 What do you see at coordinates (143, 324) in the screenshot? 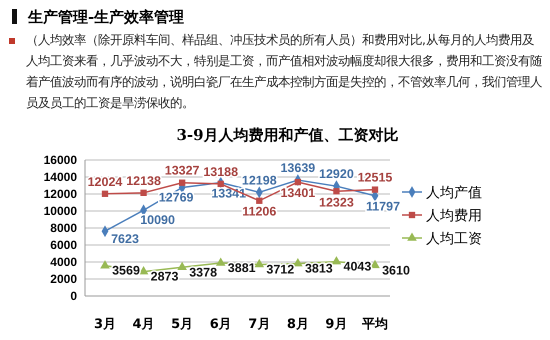
I see `x-tick-label: 4月` at bounding box center [143, 324].